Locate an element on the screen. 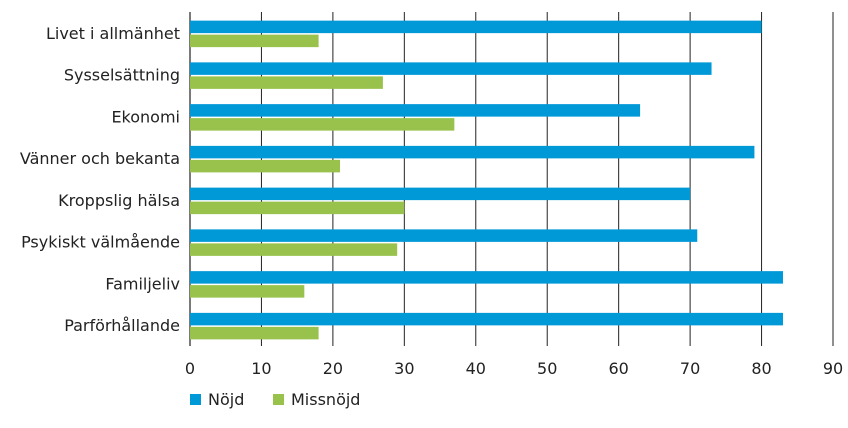 This screenshot has width=848, height=428. x-tick-label: 30 is located at coordinates (404, 368).